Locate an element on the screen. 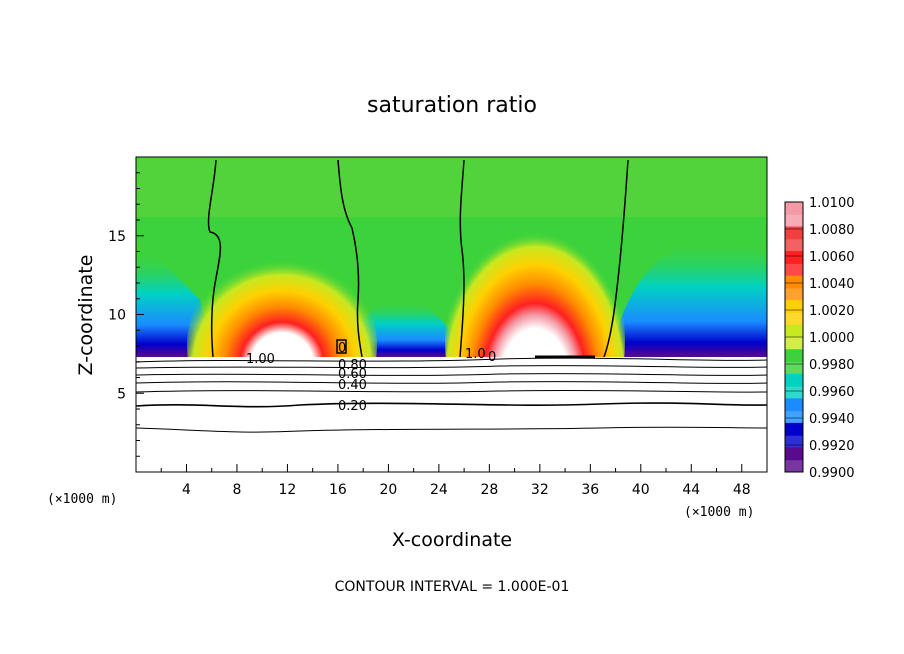  contour-label: 0.60 is located at coordinates (352, 374).